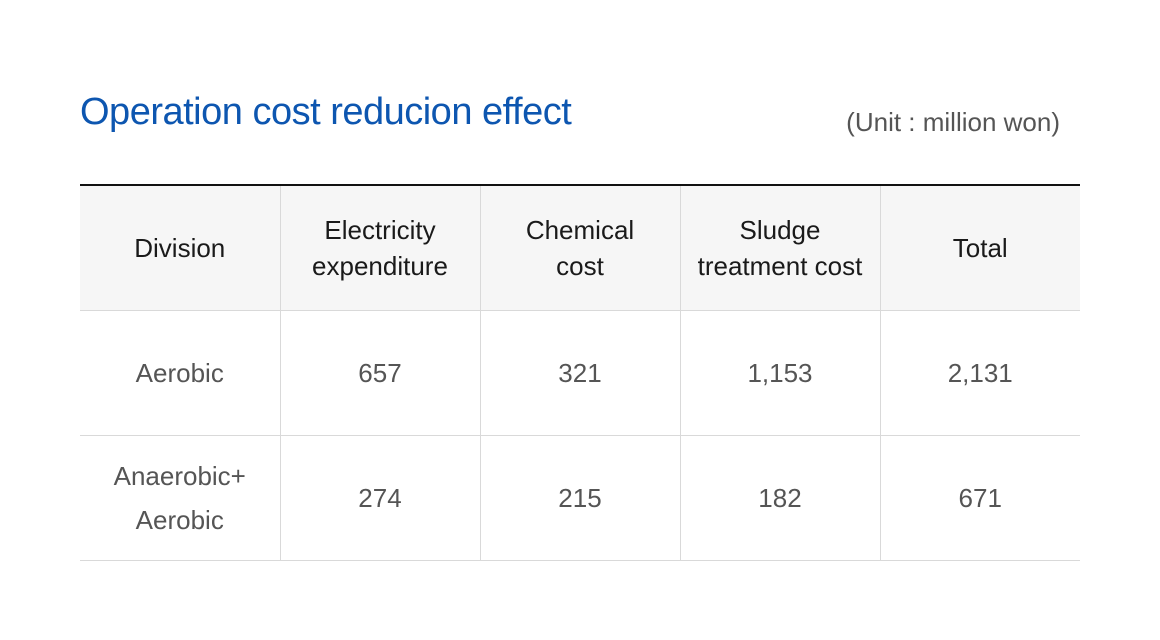 This screenshot has width=1160, height=640. I want to click on cell-division-line2: Aerobic, so click(179, 520).